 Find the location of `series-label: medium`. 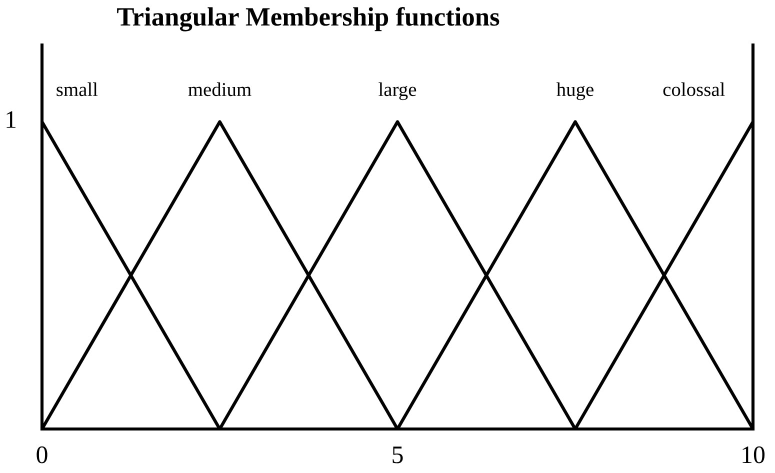

series-label: medium is located at coordinates (220, 89).